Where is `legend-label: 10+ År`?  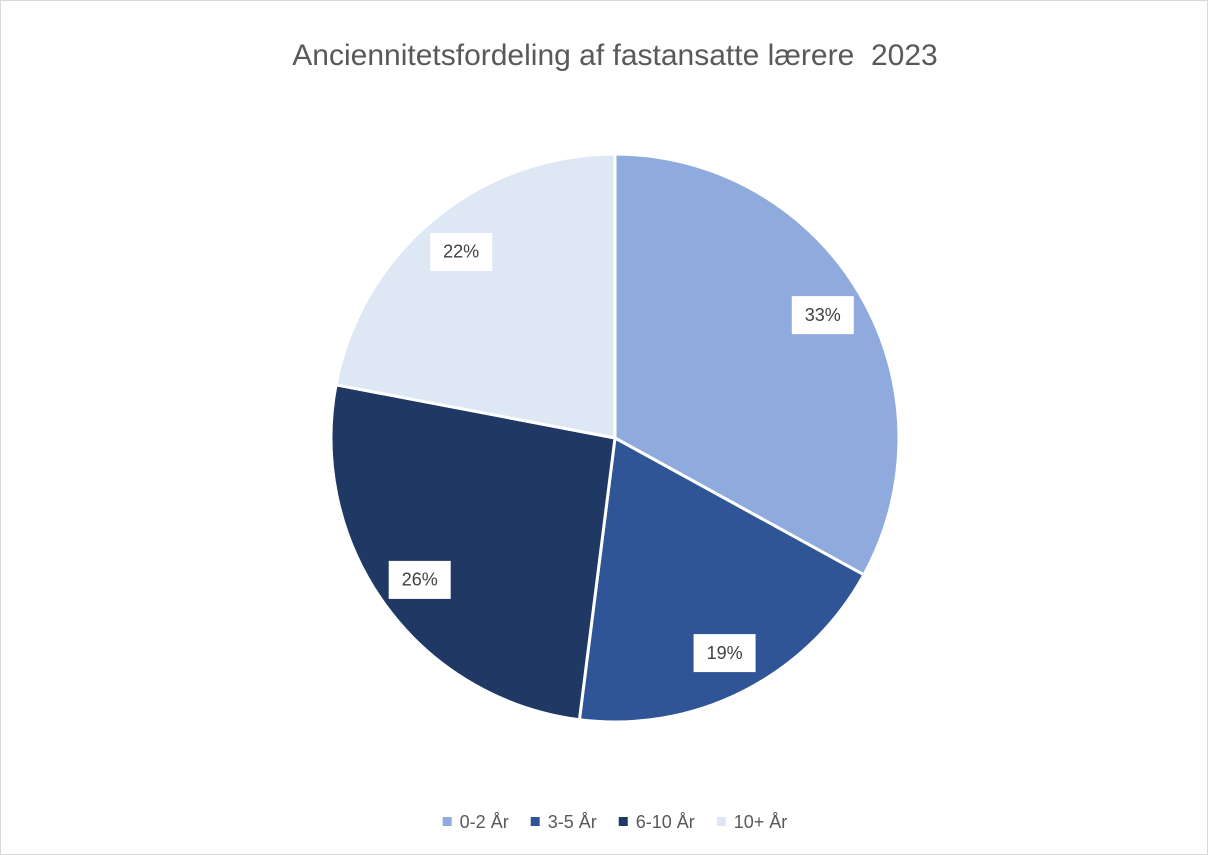 legend-label: 10+ År is located at coordinates (761, 822).